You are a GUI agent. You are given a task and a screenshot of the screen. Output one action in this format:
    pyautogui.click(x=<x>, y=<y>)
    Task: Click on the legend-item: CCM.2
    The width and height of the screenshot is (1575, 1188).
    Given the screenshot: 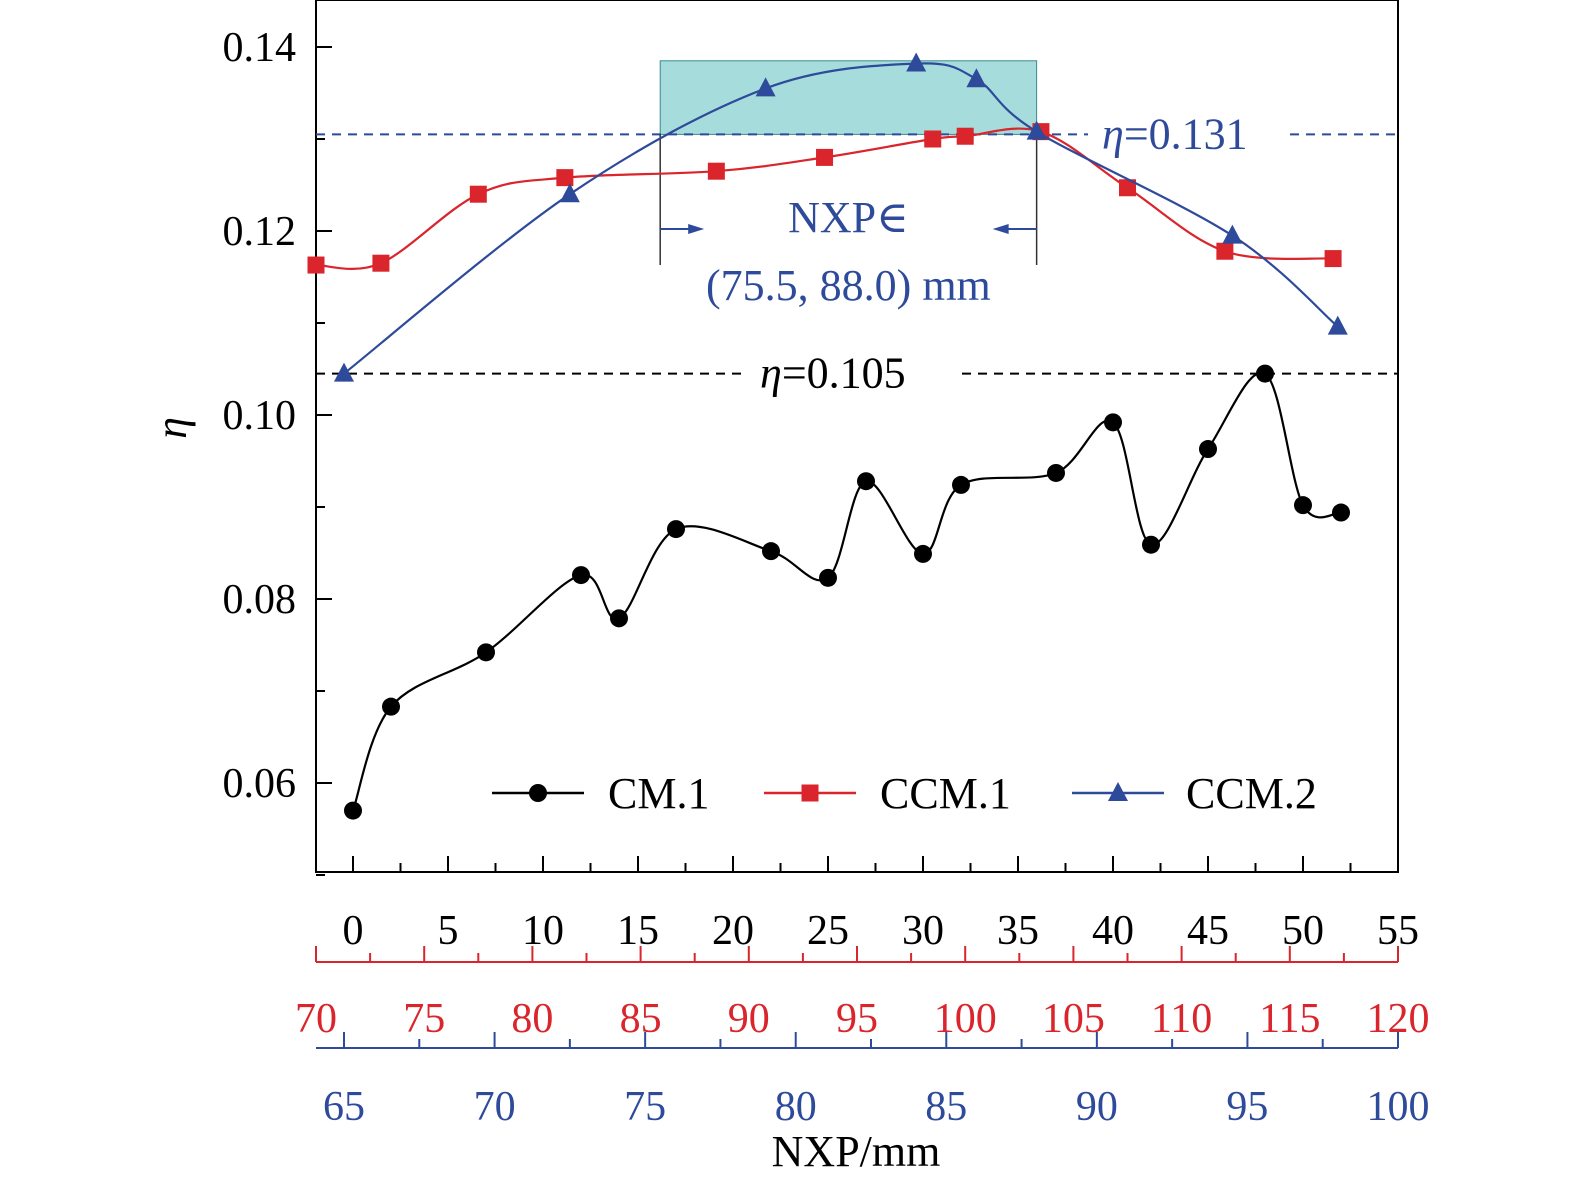 What is the action you would take?
    pyautogui.click(x=1194, y=793)
    